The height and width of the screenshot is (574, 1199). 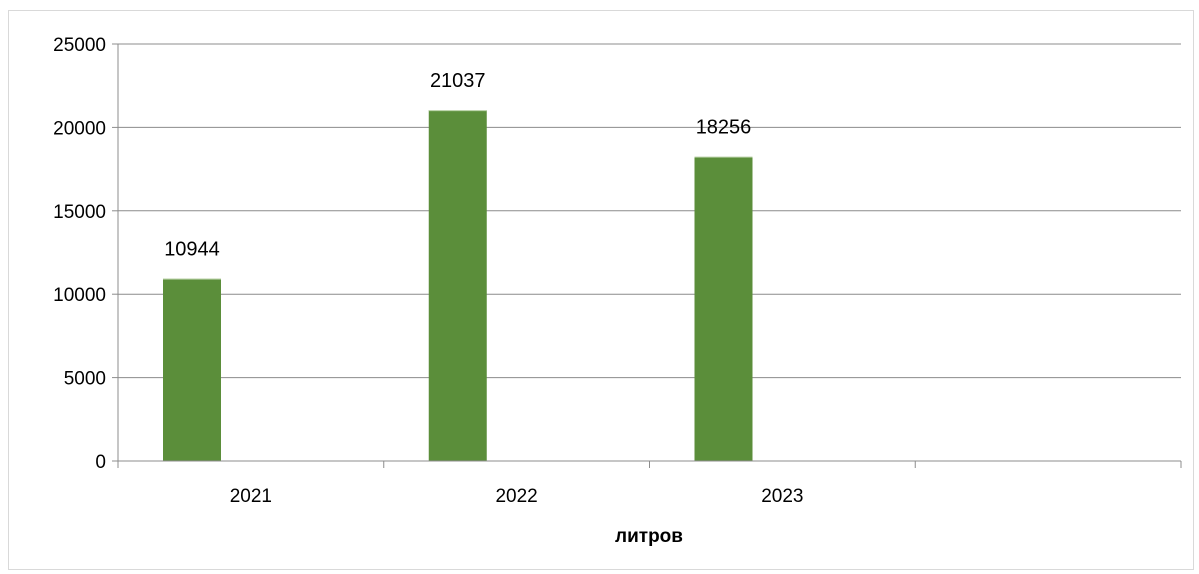 What do you see at coordinates (782, 496) in the screenshot?
I see `x-tick-label: 2023` at bounding box center [782, 496].